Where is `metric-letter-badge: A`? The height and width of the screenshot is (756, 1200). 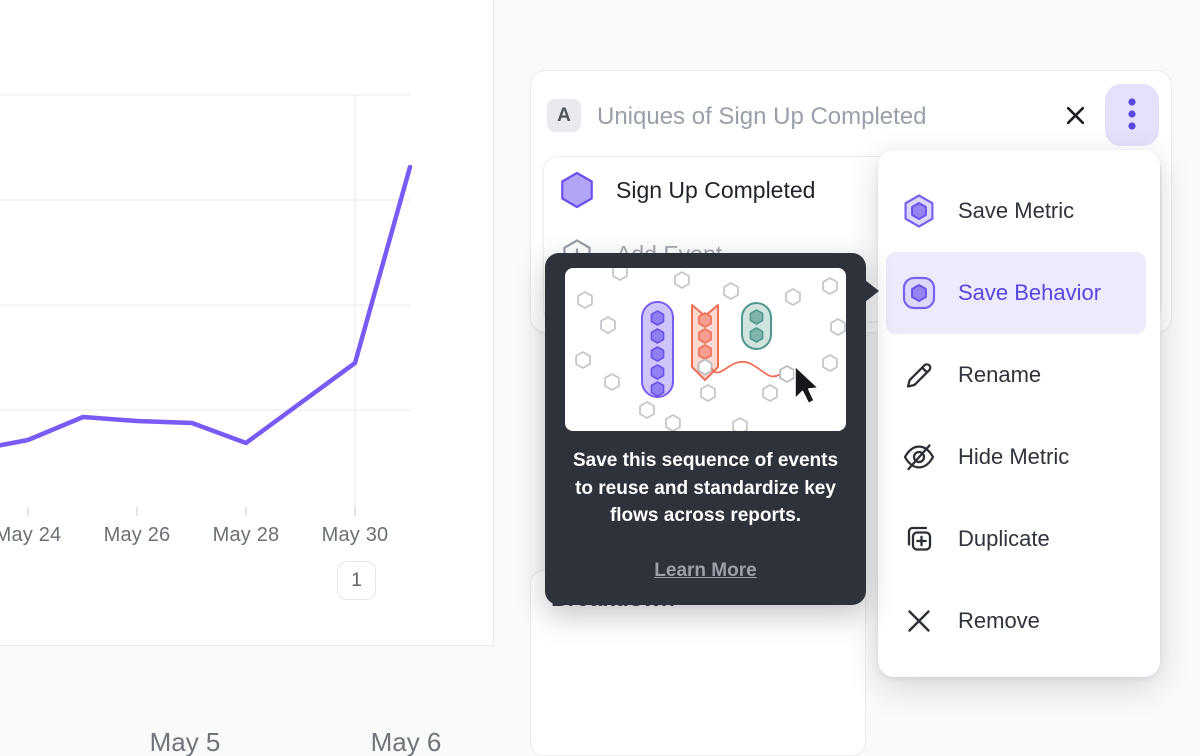 metric-letter-badge: A is located at coordinates (564, 115).